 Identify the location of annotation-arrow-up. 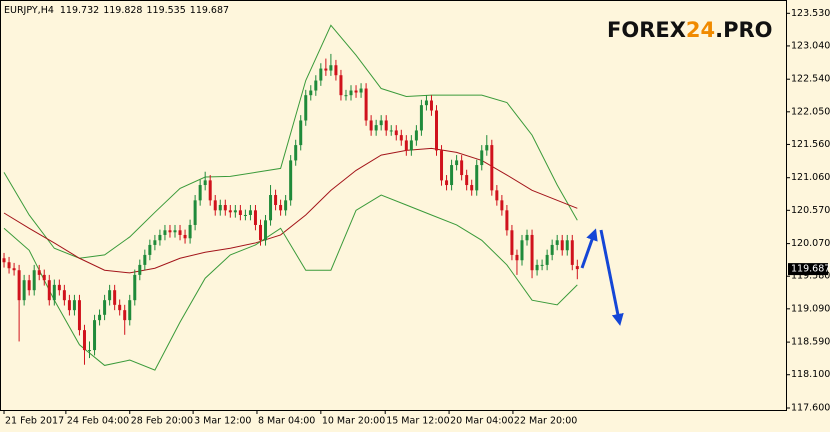
(589, 248).